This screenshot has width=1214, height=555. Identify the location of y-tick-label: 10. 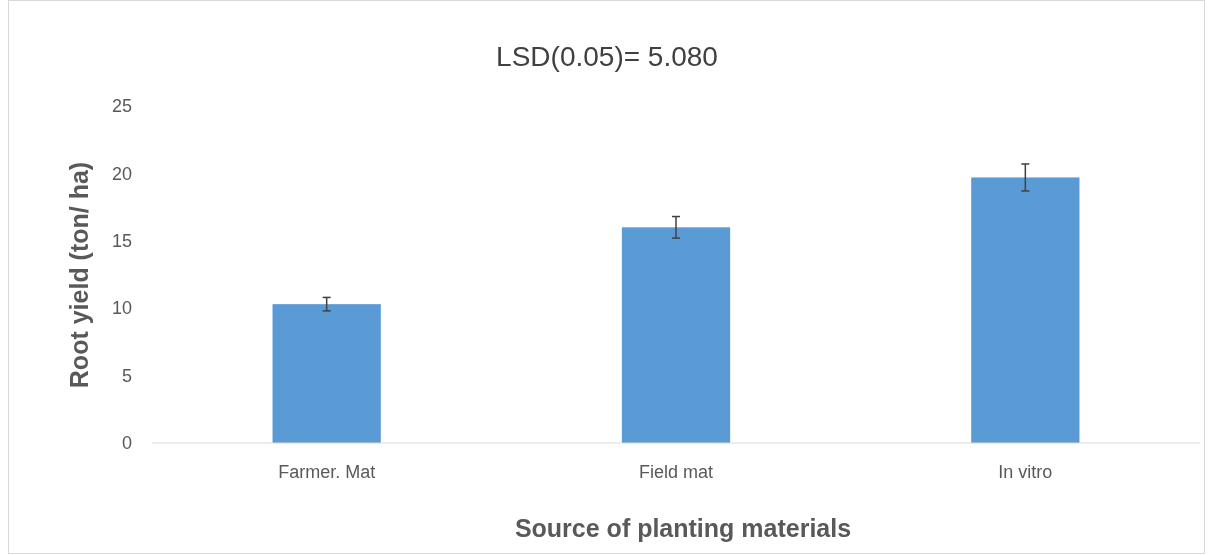
(121, 308).